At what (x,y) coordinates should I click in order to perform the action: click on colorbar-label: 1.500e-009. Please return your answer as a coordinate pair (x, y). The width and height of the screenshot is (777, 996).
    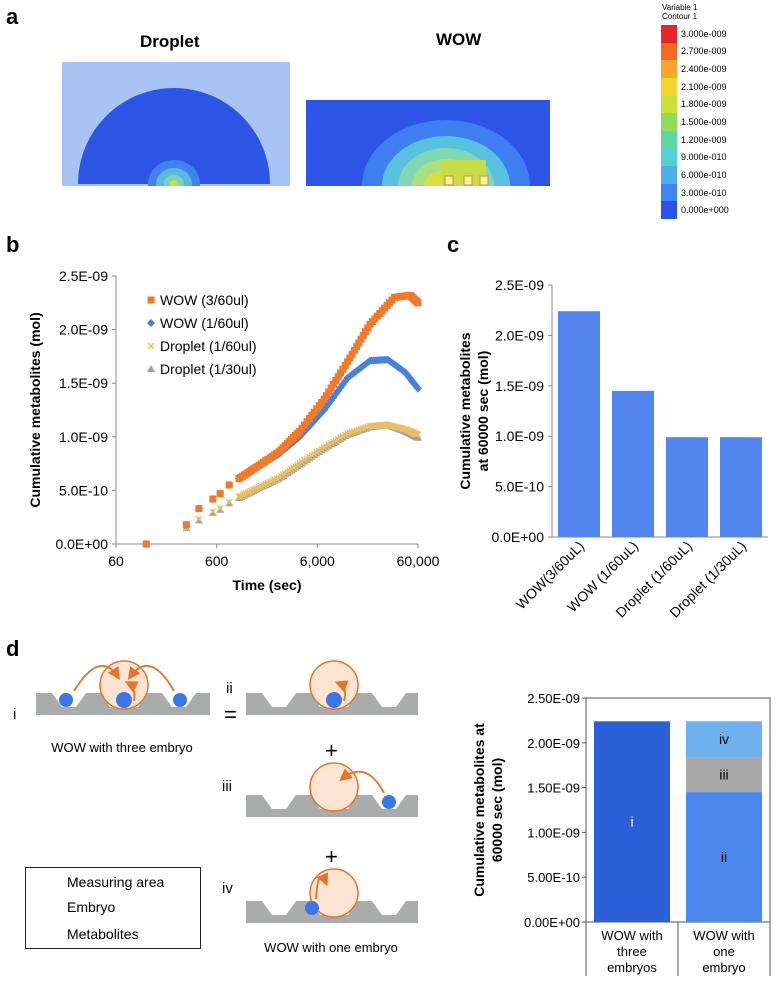
    Looking at the image, I should click on (704, 121).